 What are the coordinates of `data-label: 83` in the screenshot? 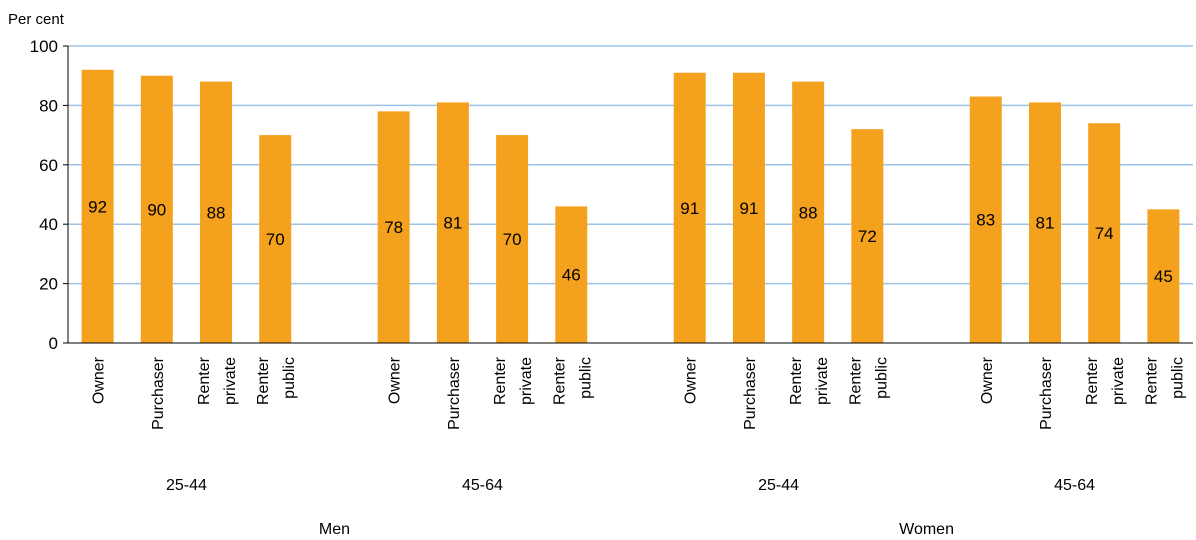 It's located at (985, 220).